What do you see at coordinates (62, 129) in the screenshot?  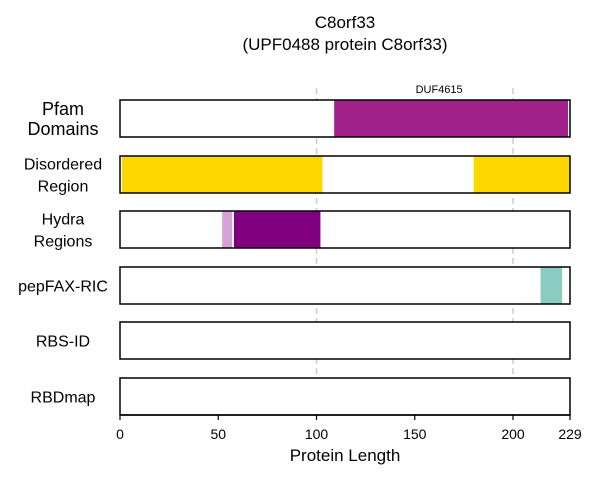 I see `track-label: Domains` at bounding box center [62, 129].